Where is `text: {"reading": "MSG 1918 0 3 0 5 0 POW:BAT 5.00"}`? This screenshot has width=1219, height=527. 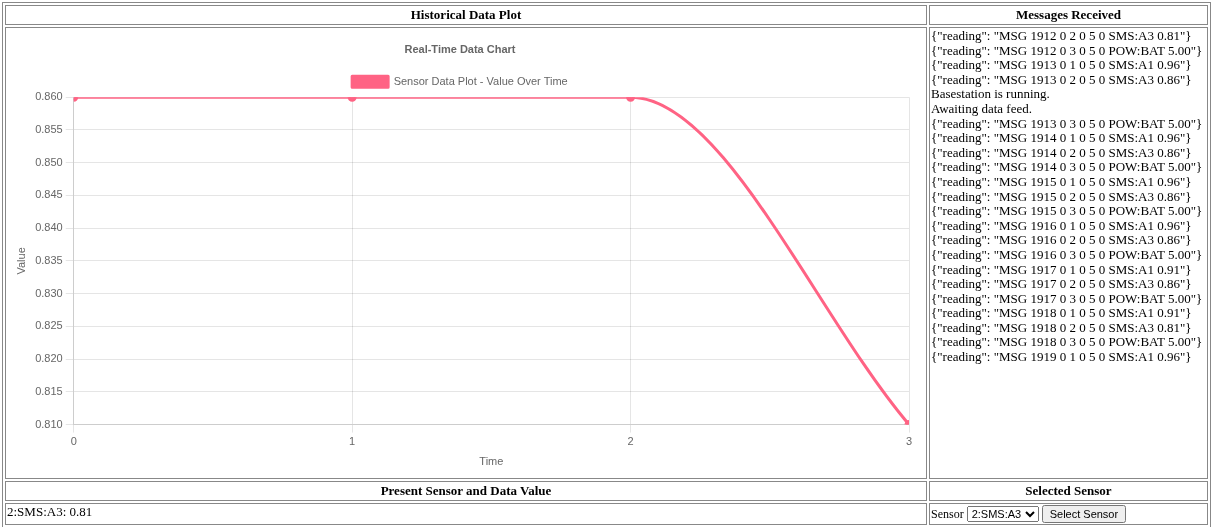 text: {"reading": "MSG 1918 0 3 0 5 0 POW:BAT 5.00"} is located at coordinates (1067, 342).